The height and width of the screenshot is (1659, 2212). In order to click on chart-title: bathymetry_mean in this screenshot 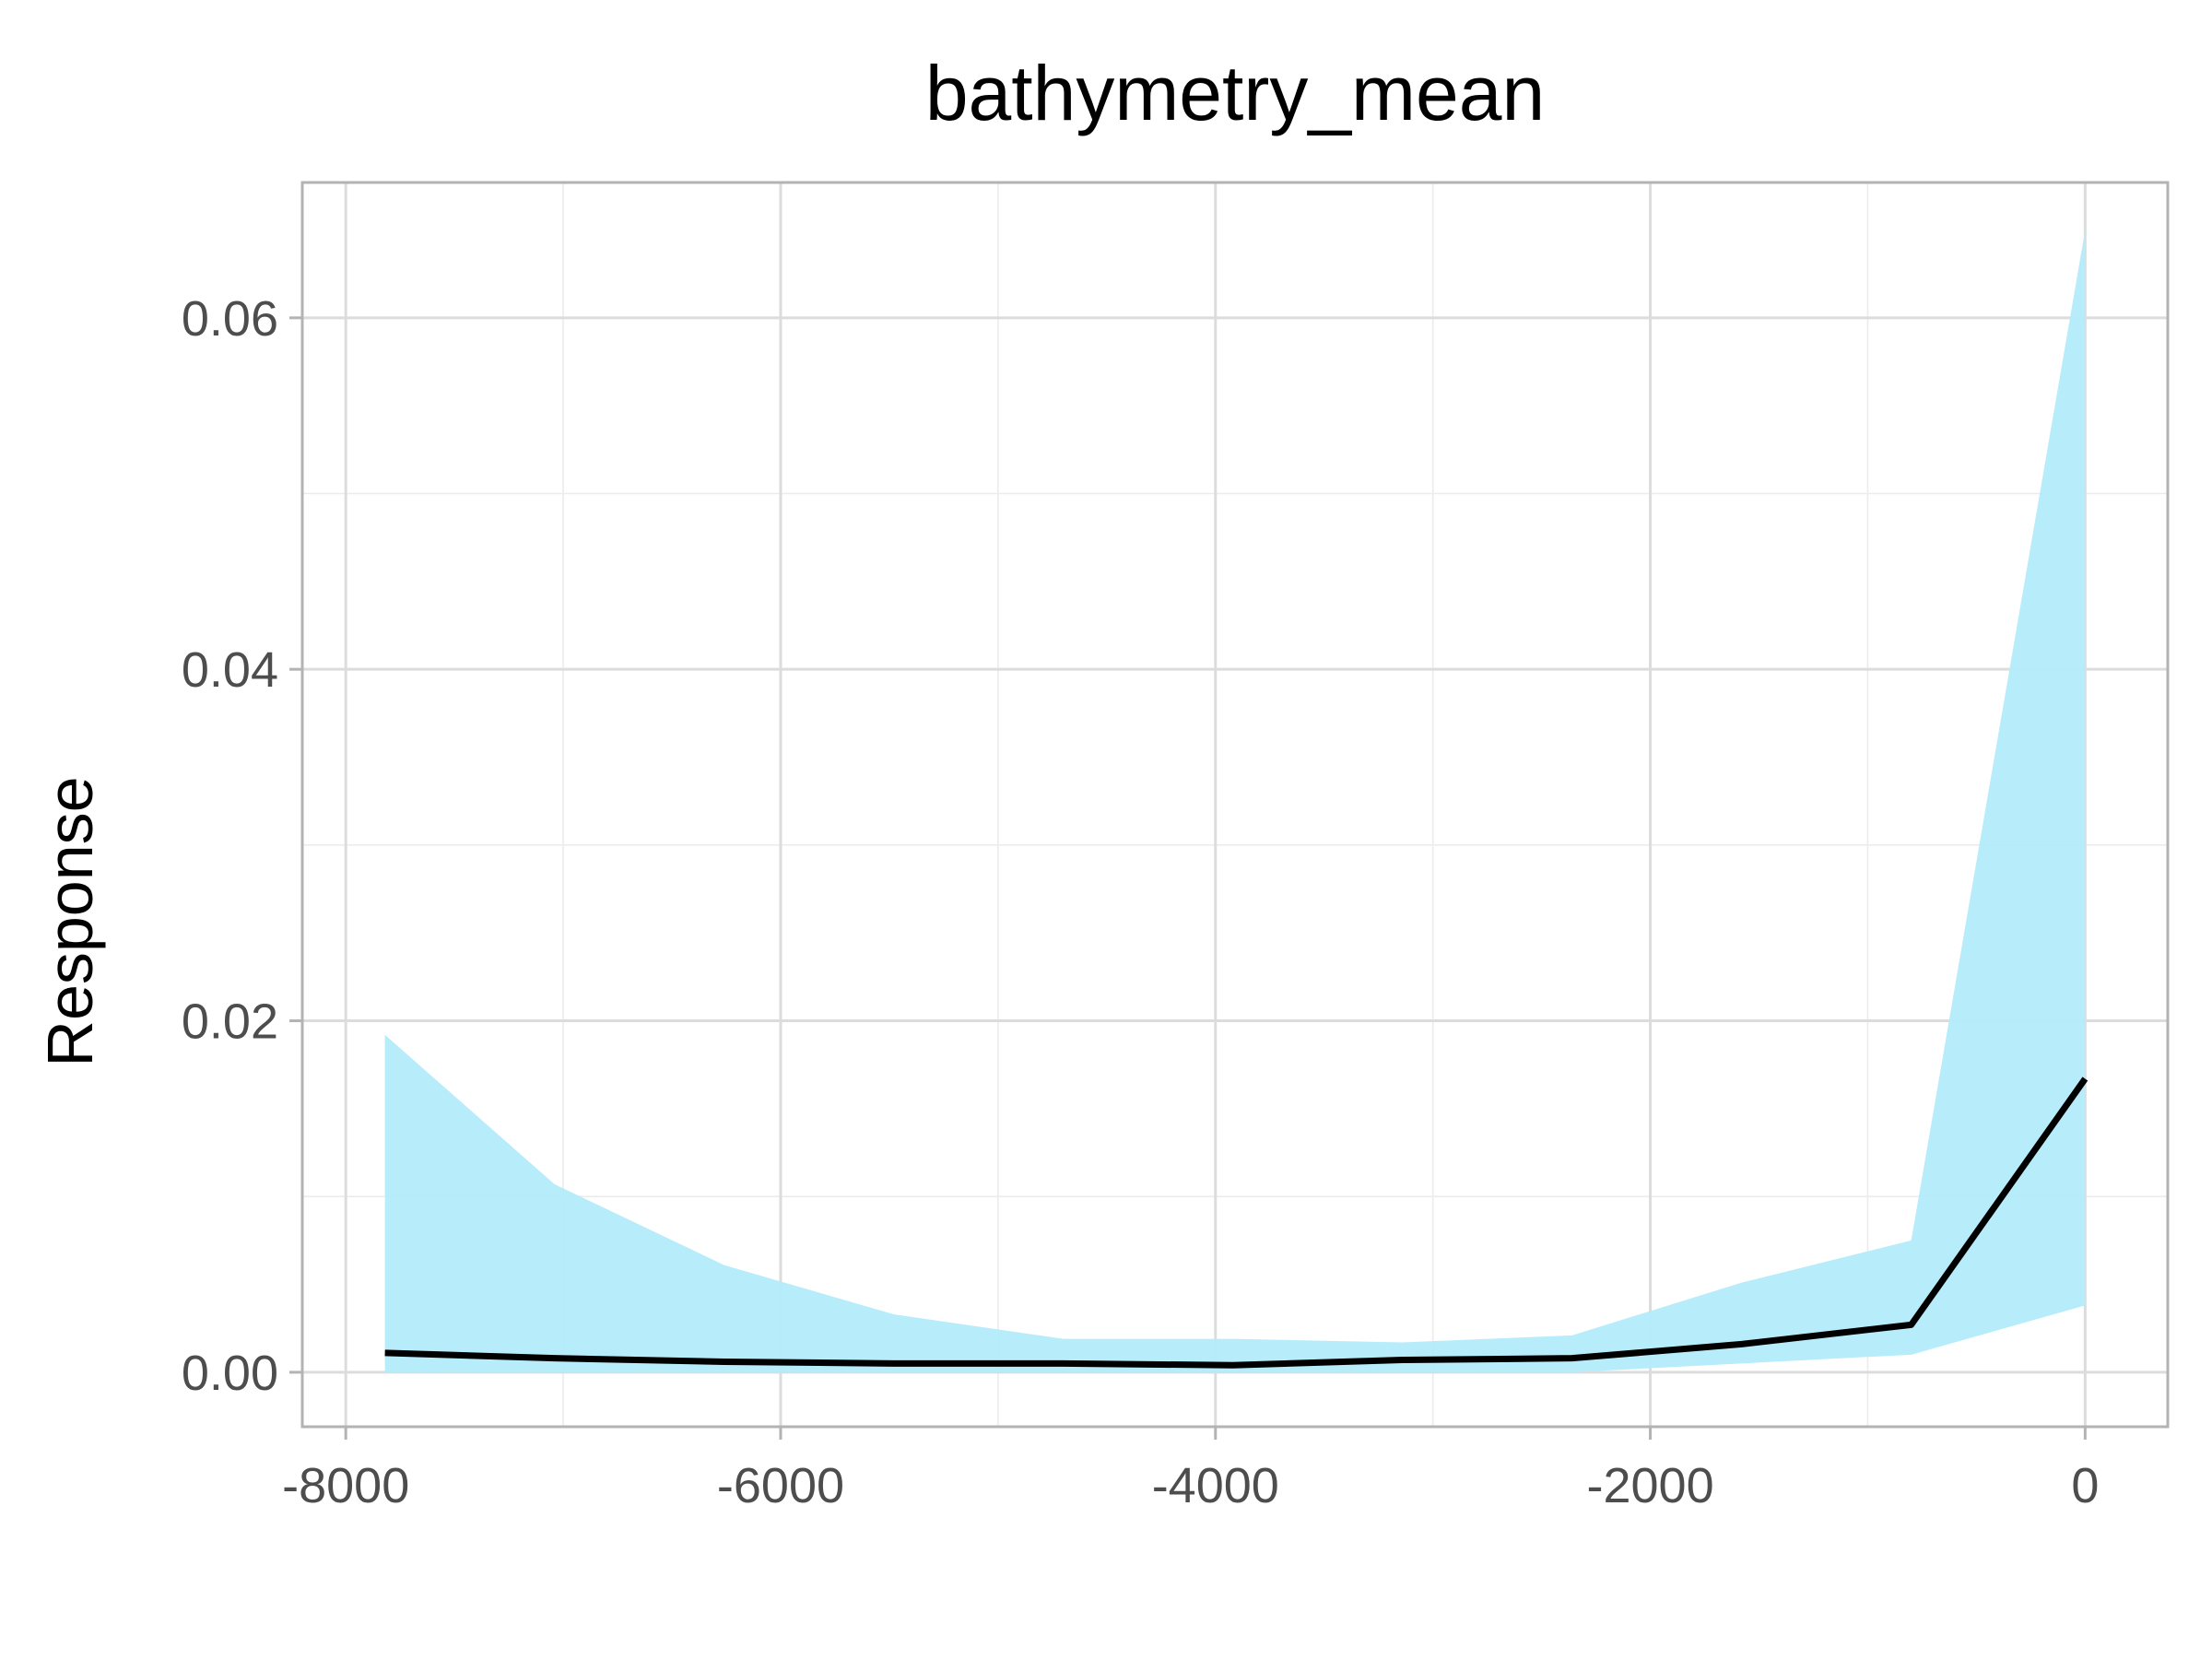, I will do `click(1235, 93)`.